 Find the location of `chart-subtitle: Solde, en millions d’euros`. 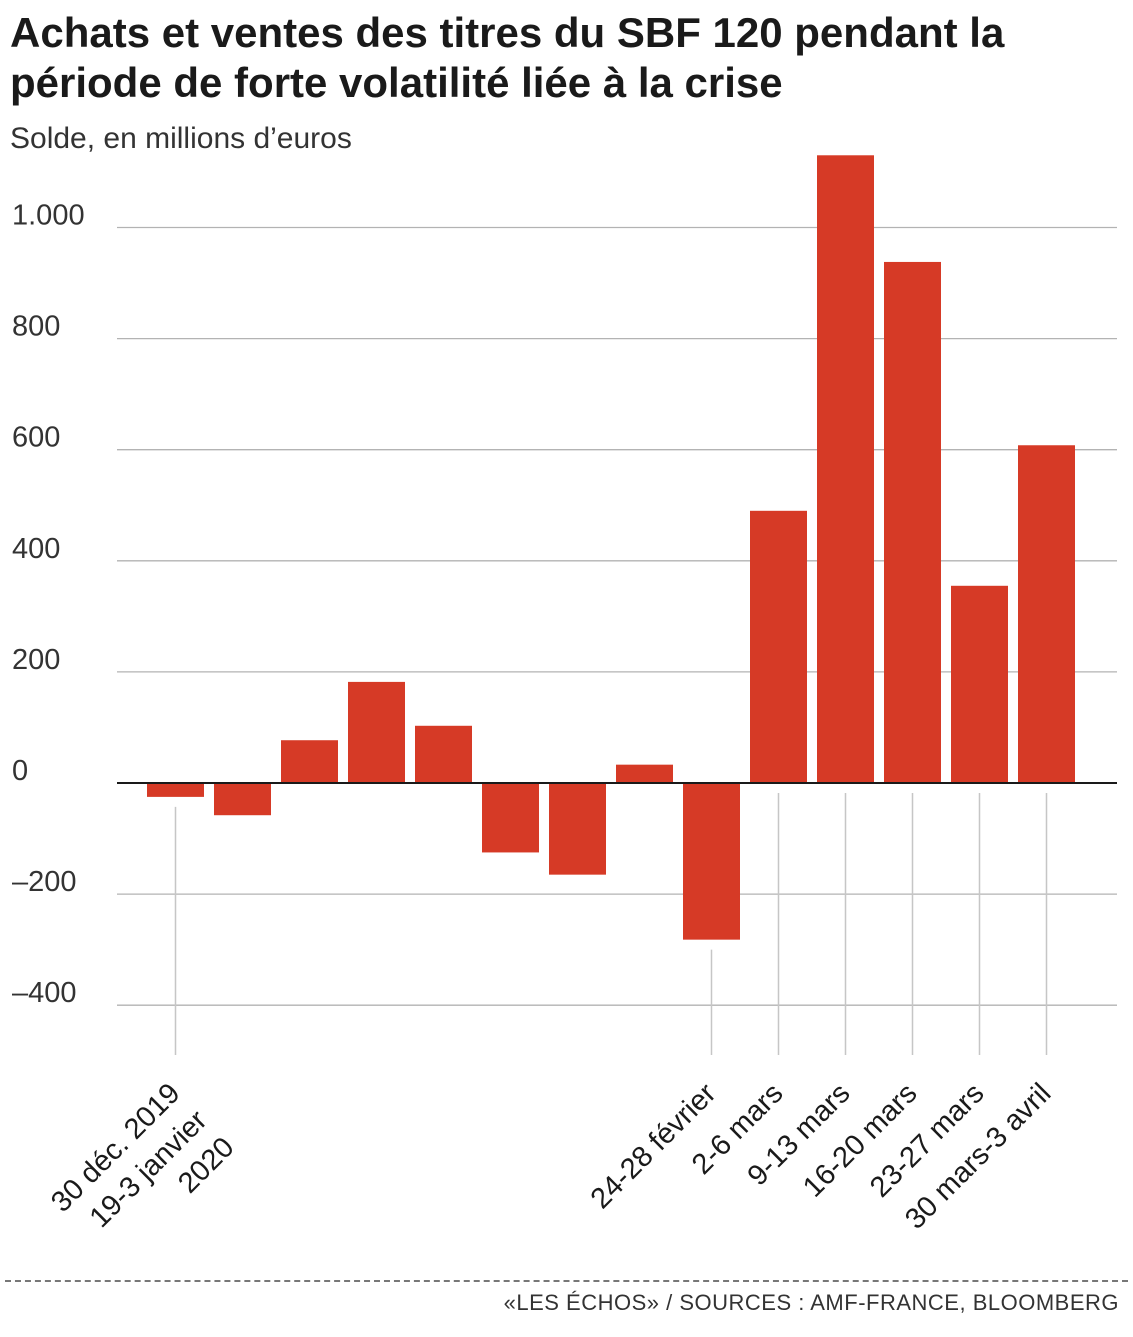

chart-subtitle: Solde, en millions d’euros is located at coordinates (181, 138).